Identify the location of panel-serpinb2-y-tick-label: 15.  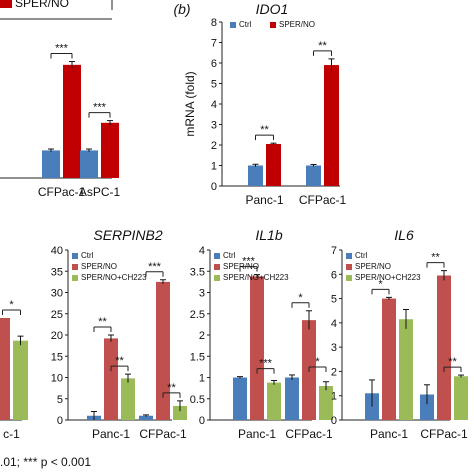
(57, 357).